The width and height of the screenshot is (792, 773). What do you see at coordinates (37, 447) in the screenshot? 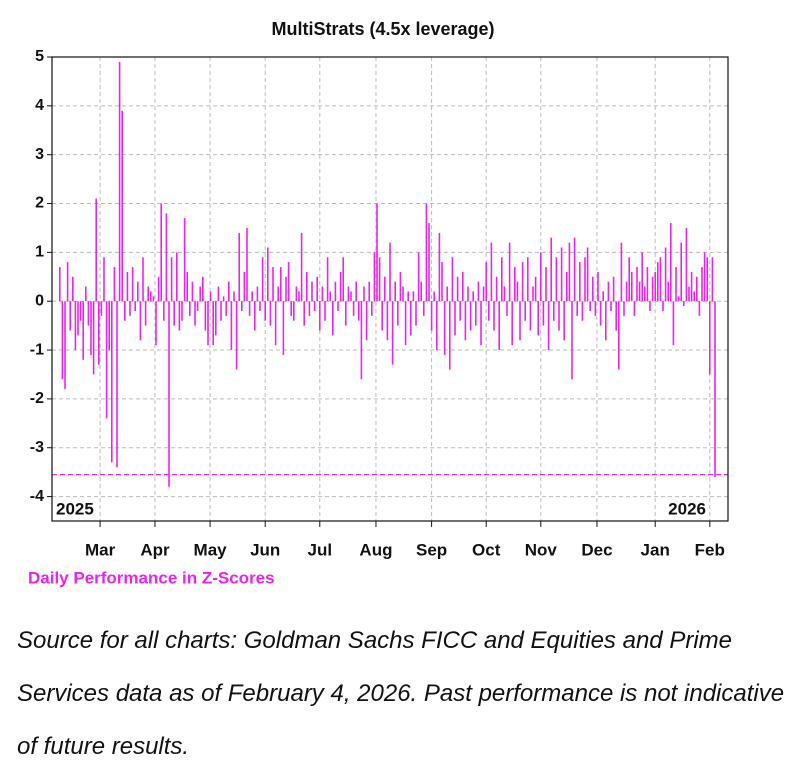
I see `y-tick-label: -3` at bounding box center [37, 447].